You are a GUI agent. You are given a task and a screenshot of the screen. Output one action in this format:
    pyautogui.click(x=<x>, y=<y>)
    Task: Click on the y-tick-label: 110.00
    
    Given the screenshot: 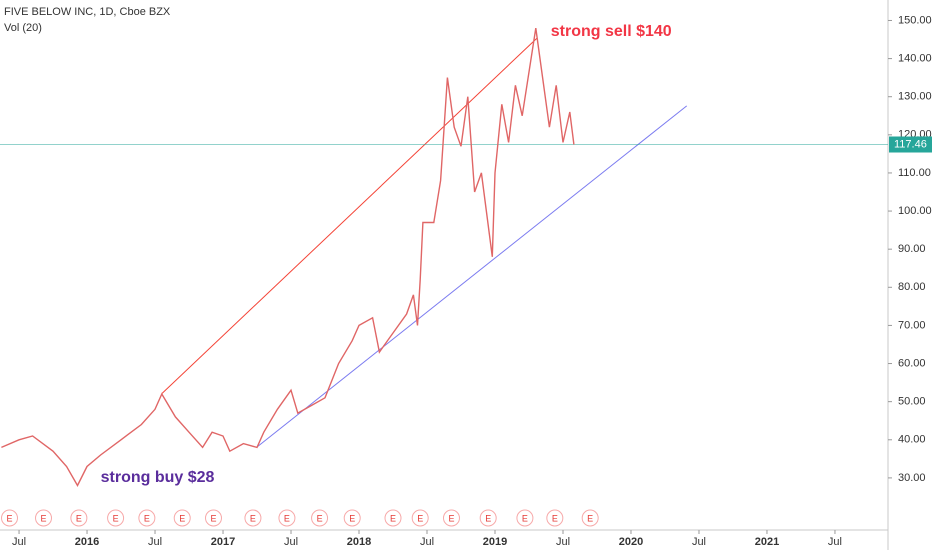 What is the action you would take?
    pyautogui.click(x=914, y=173)
    